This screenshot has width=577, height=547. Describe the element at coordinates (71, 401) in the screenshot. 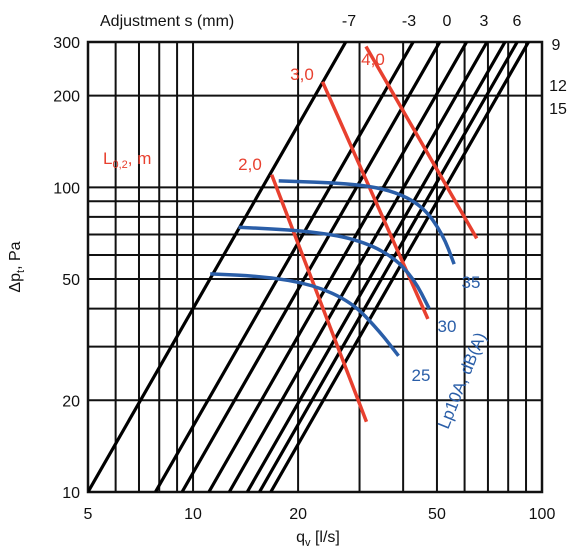

I see `y-tick-label: 20` at that location.